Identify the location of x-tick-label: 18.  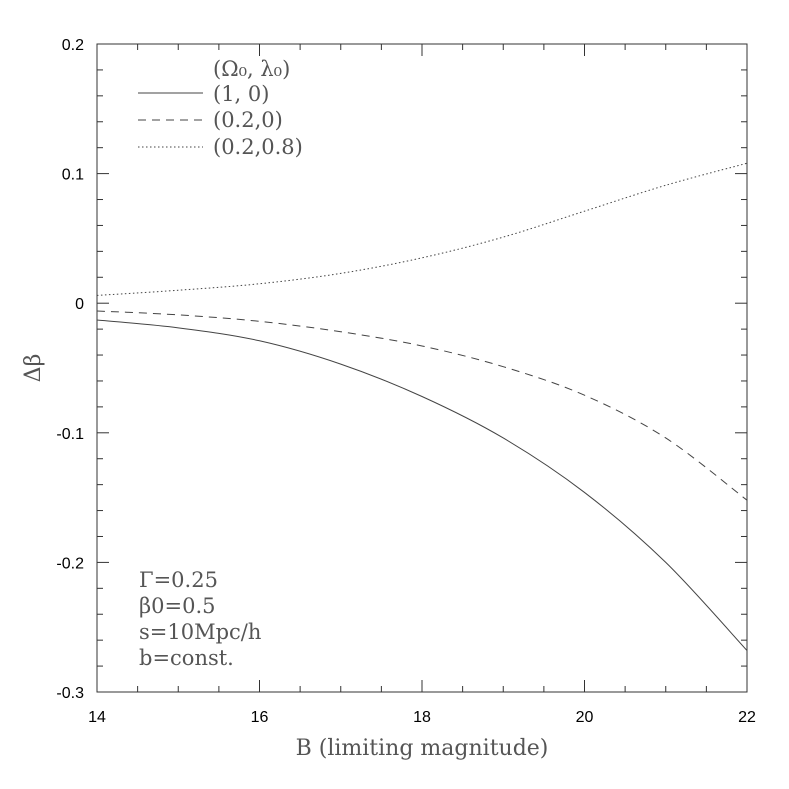
(422, 717).